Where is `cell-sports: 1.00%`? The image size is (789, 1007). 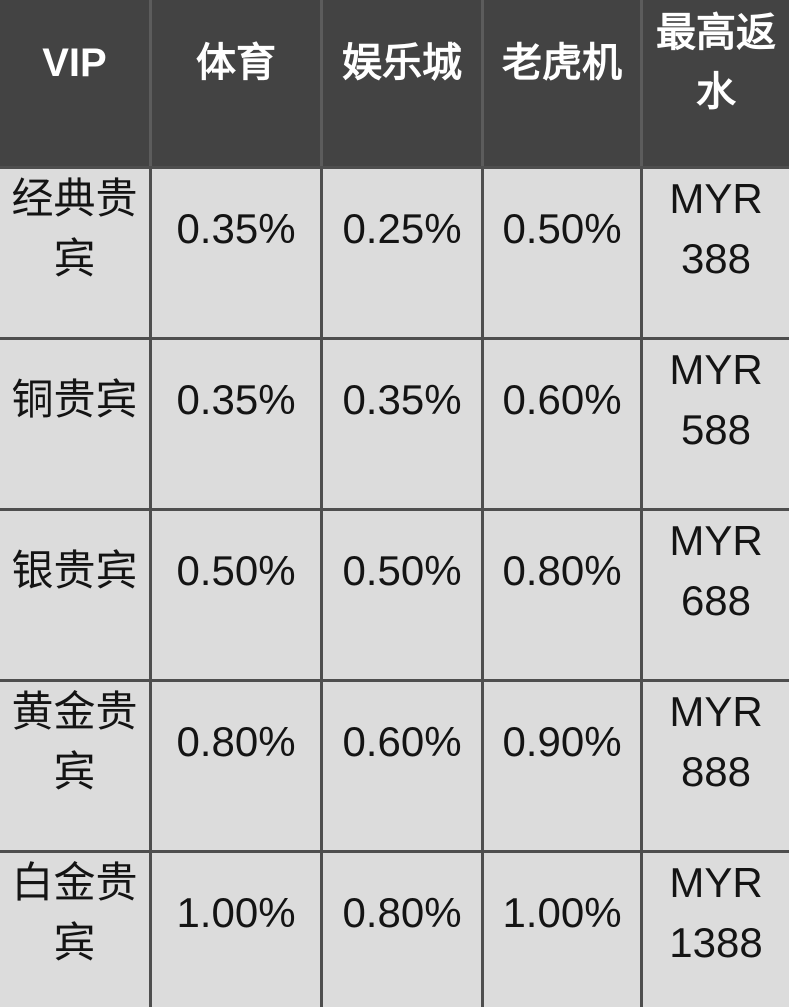
cell-sports: 1.00% is located at coordinates (234, 928).